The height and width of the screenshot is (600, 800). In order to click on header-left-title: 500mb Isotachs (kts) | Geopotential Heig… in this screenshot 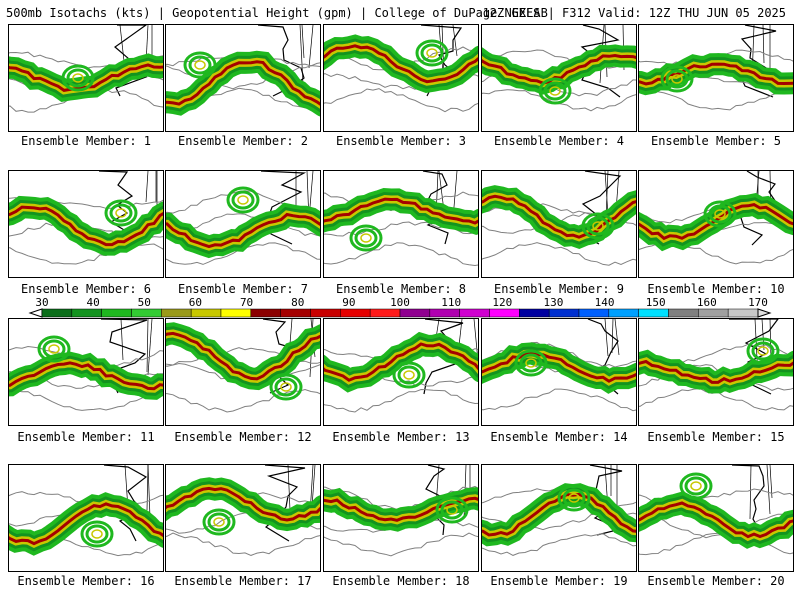, I will do `click(277, 13)`.